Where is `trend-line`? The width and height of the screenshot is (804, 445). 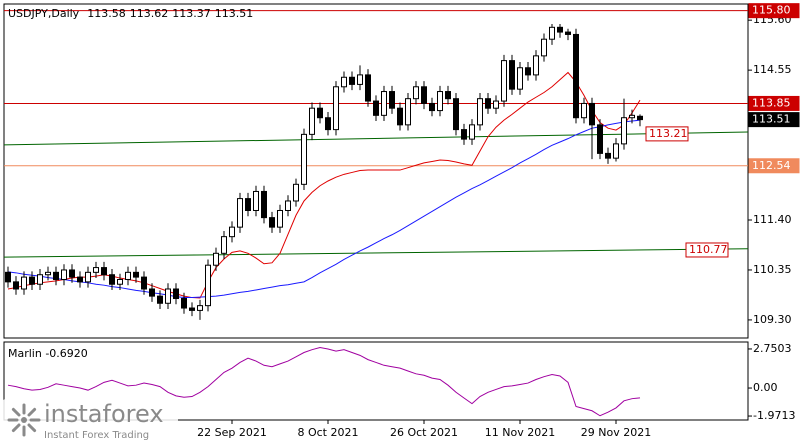
trend-line is located at coordinates (376, 253).